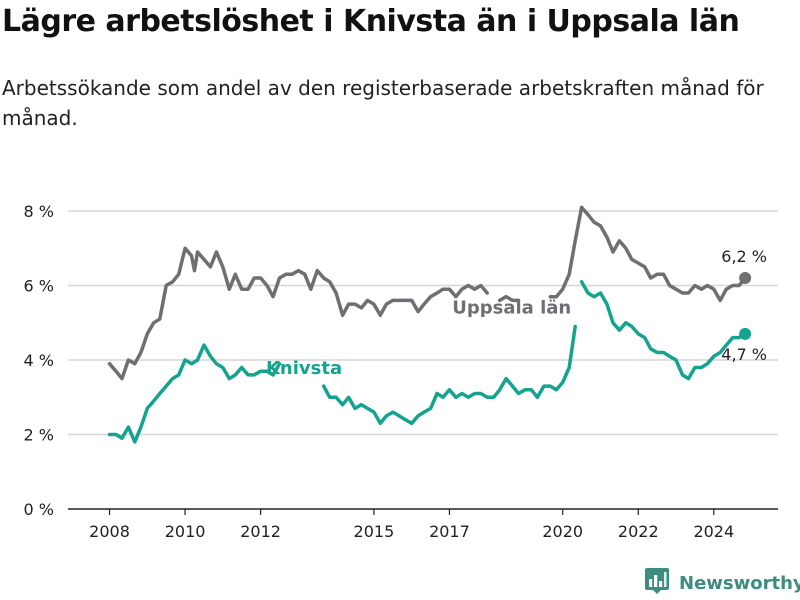 This screenshot has width=800, height=600. Describe the element at coordinates (745, 333) in the screenshot. I see `end-point-knivsta` at that location.